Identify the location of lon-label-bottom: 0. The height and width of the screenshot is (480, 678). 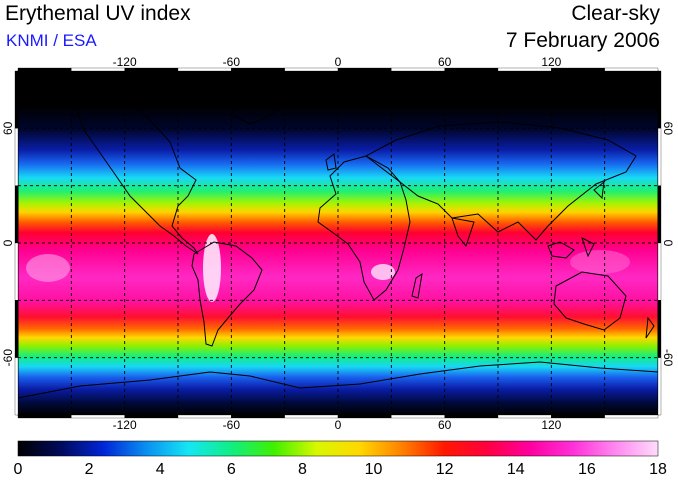
(338, 425).